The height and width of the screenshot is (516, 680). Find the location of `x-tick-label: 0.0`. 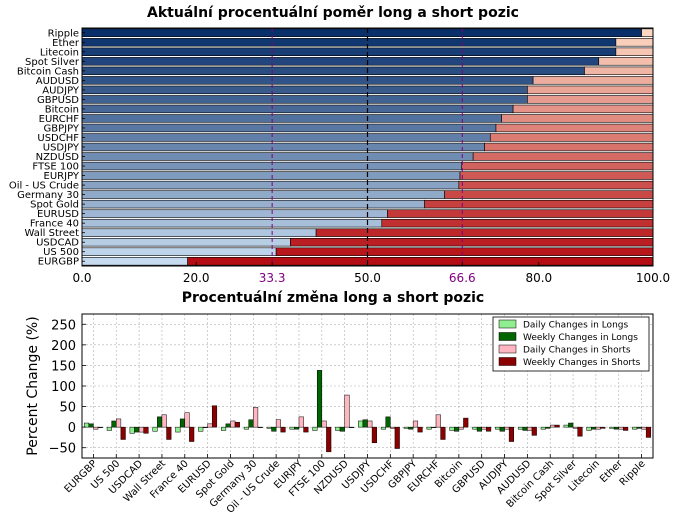

x-tick-label: 0.0 is located at coordinates (81, 278).